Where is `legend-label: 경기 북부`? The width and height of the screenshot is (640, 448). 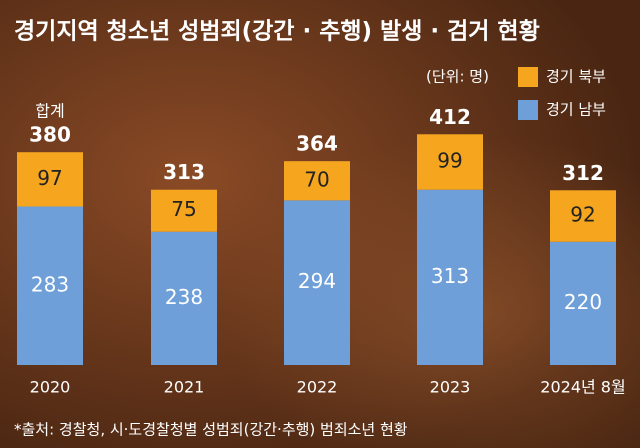 legend-label: 경기 북부 is located at coordinates (576, 77).